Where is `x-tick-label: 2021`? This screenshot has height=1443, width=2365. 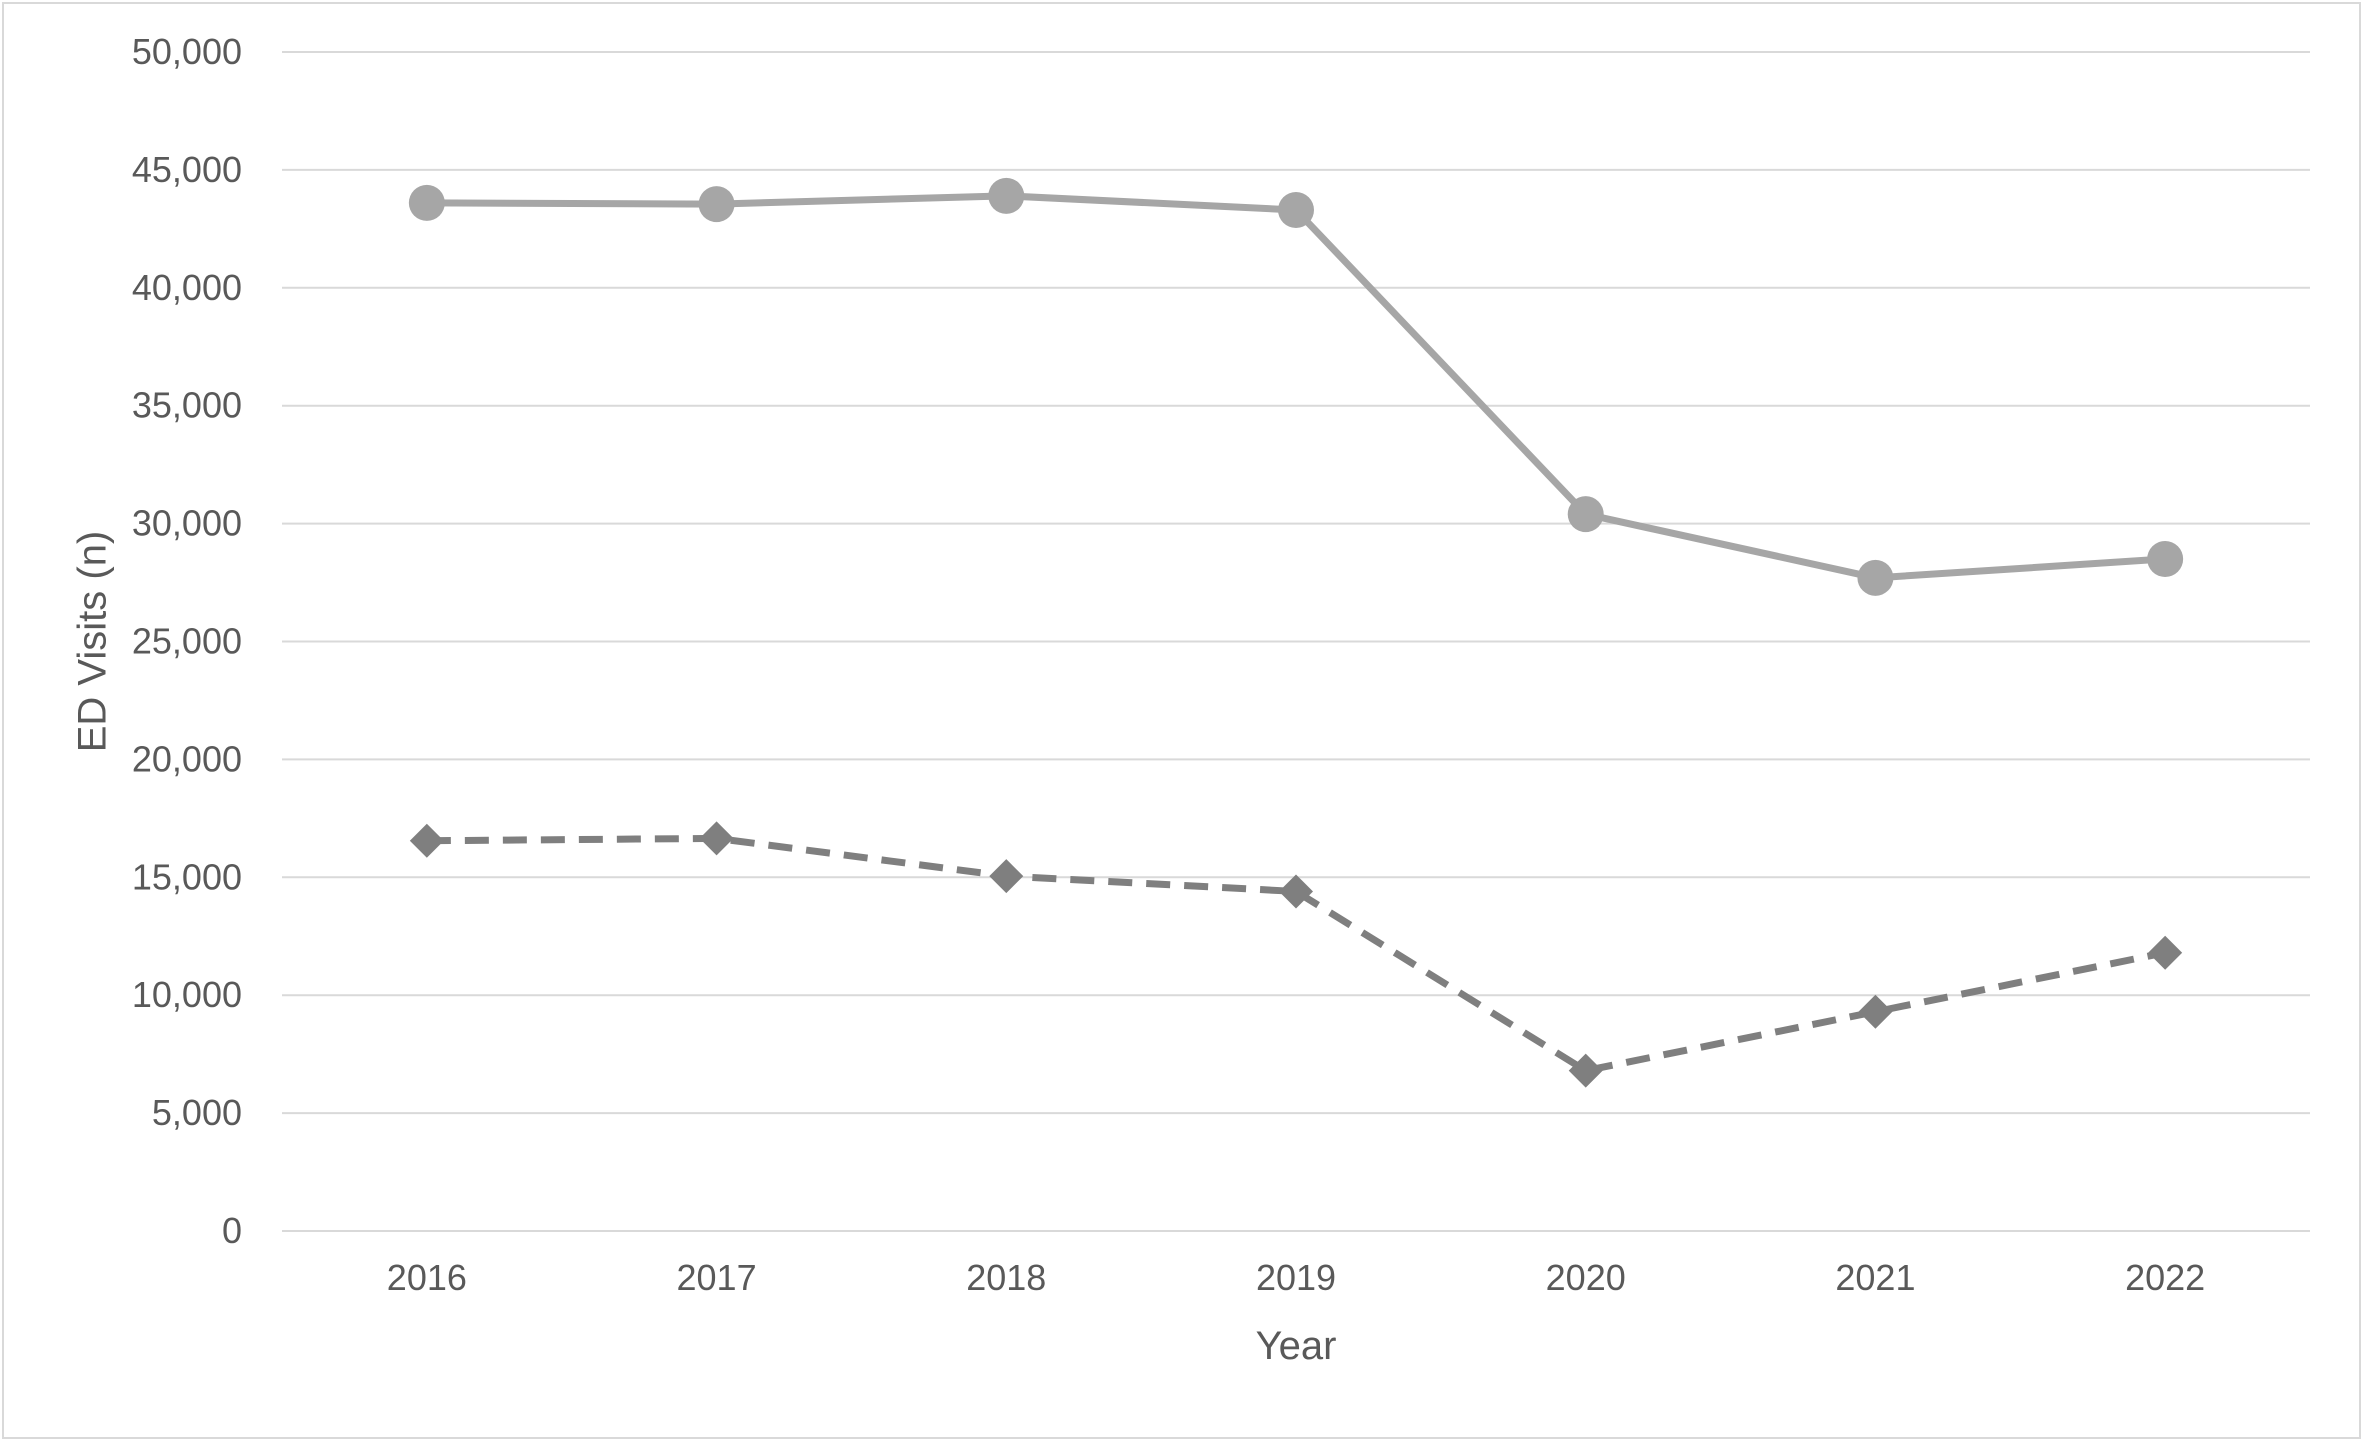
x-tick-label: 2021 is located at coordinates (1875, 1277).